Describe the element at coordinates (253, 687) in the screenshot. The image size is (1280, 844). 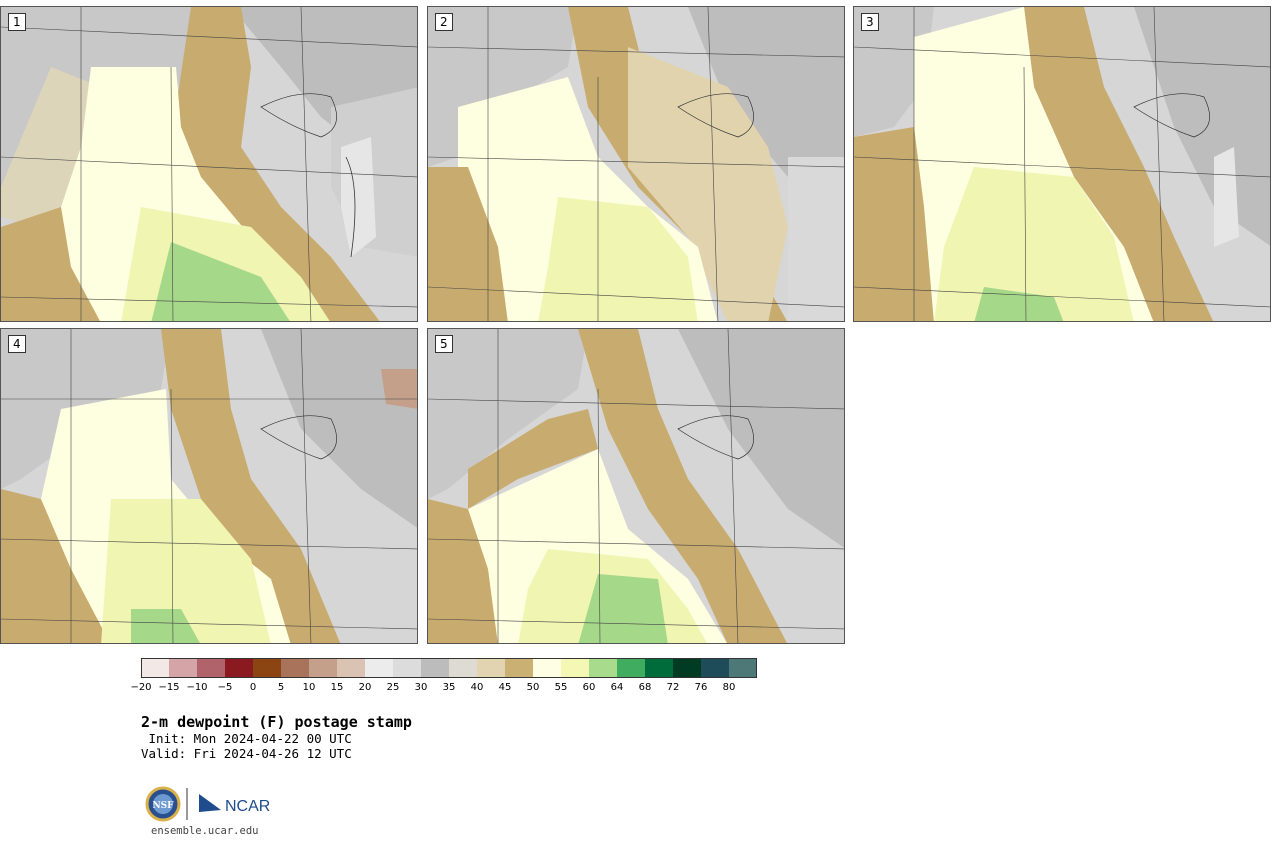
I see `colorbar-tick-label: 0` at that location.